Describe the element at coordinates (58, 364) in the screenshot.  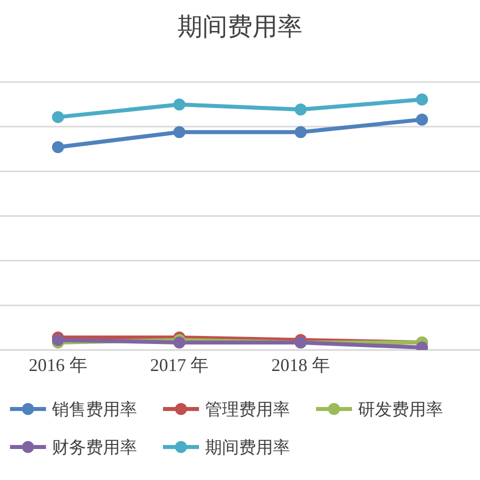
I see `x-tick-label: 2016 年` at that location.